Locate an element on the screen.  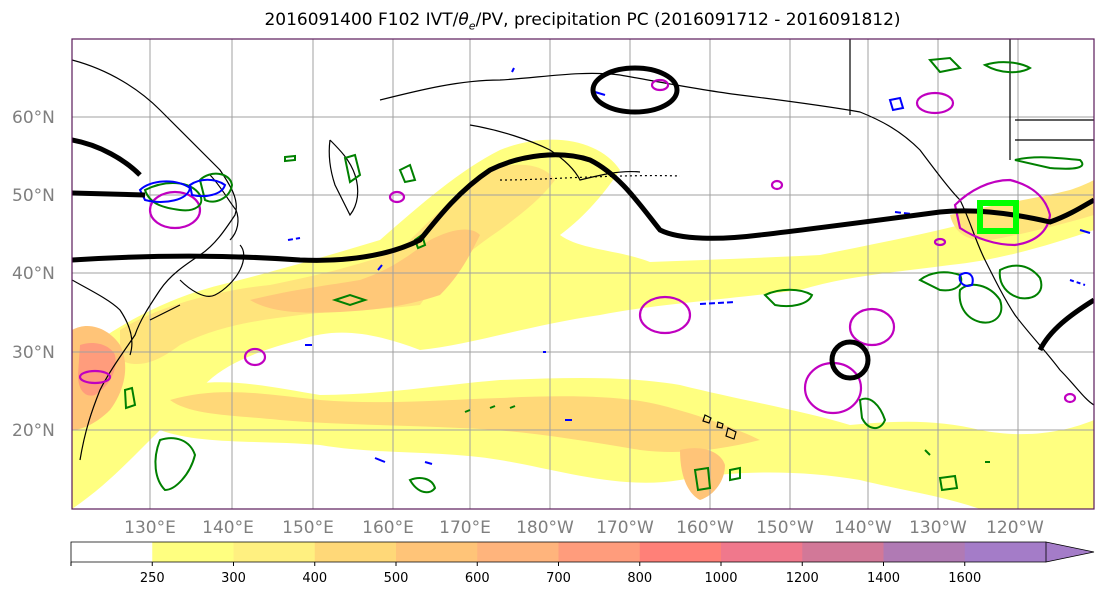
lon-label: 130°W is located at coordinates (938, 528).